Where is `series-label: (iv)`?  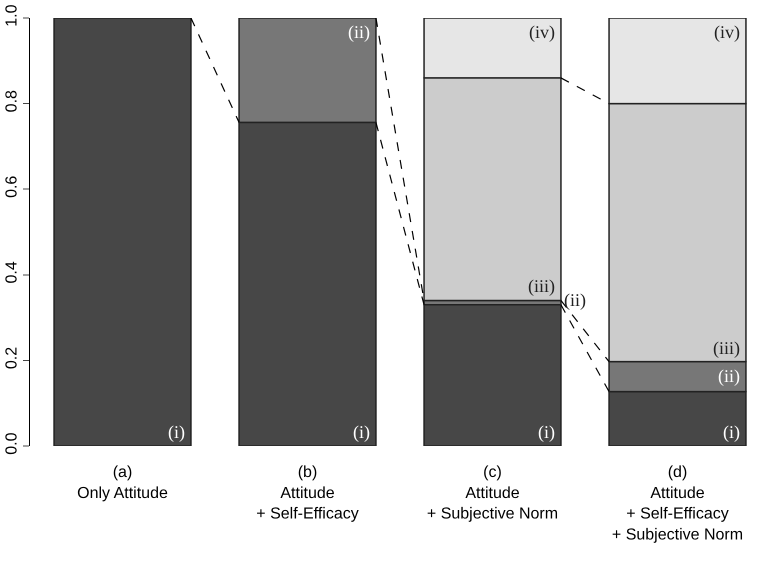 series-label: (iv) is located at coordinates (542, 32).